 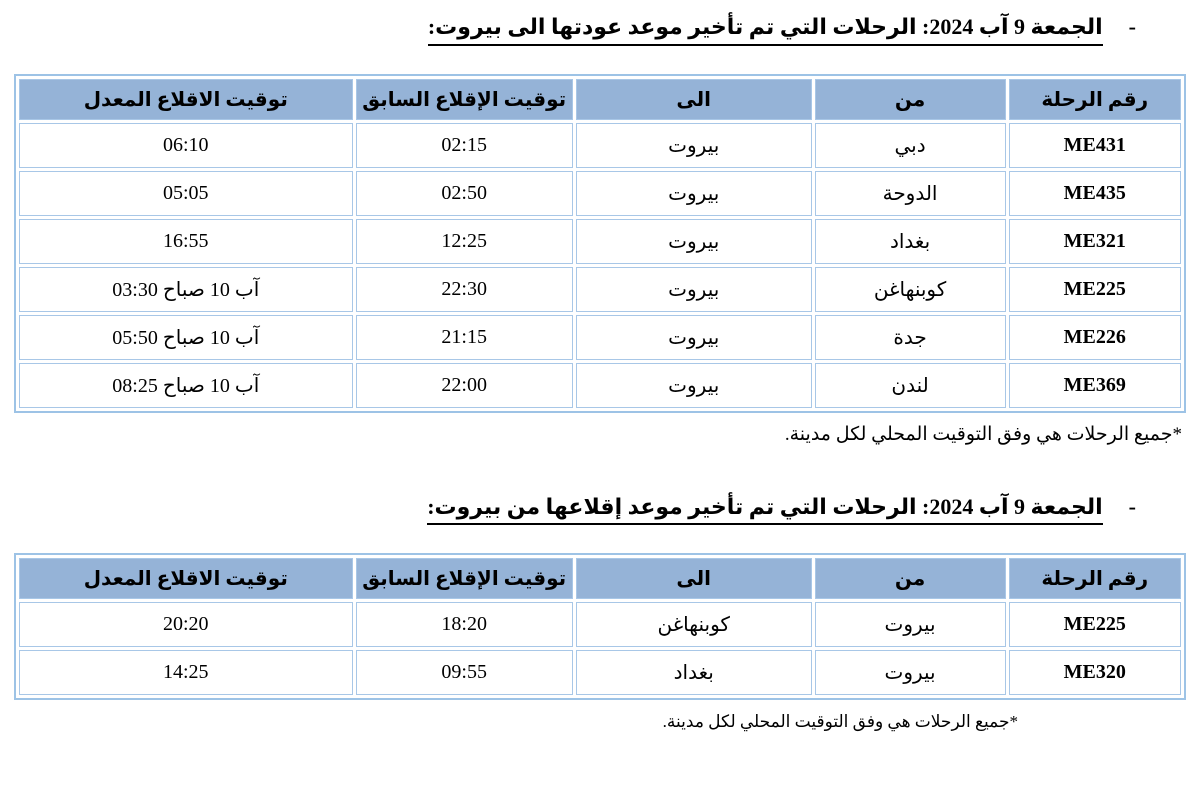 I want to click on modified-time-cell: 14:25, so click(x=186, y=673).